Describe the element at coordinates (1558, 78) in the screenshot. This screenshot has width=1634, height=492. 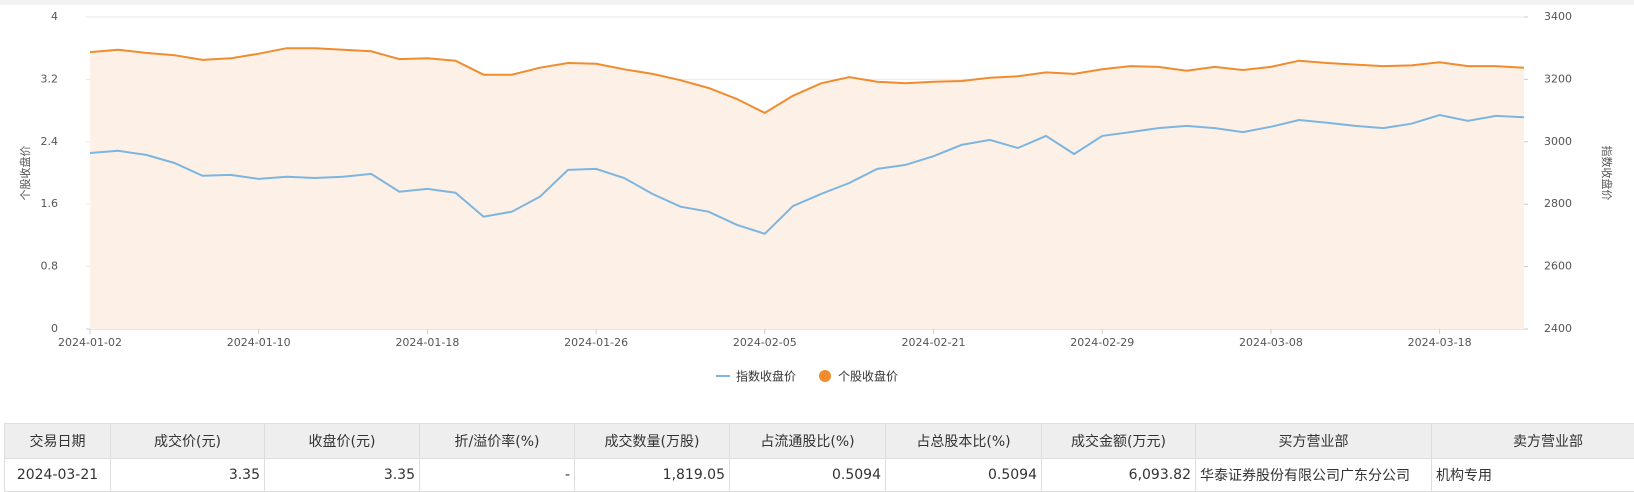
I see `y2-tick-label: 3200` at that location.